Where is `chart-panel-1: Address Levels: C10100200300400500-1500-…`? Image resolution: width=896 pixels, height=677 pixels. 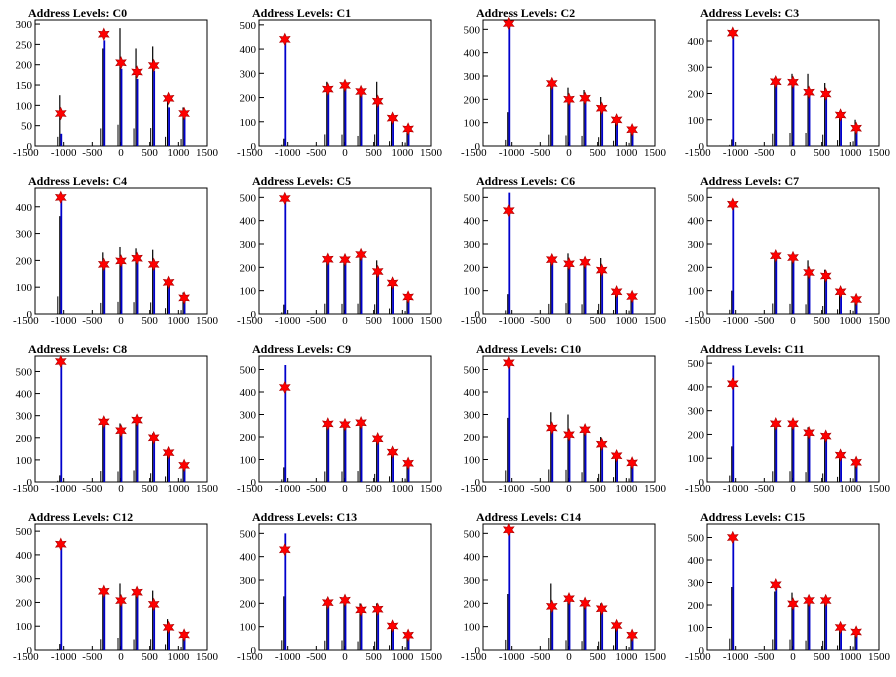 chart-panel-1: Address Levels: C10100200300400500-1500-… is located at coordinates (340, 82).